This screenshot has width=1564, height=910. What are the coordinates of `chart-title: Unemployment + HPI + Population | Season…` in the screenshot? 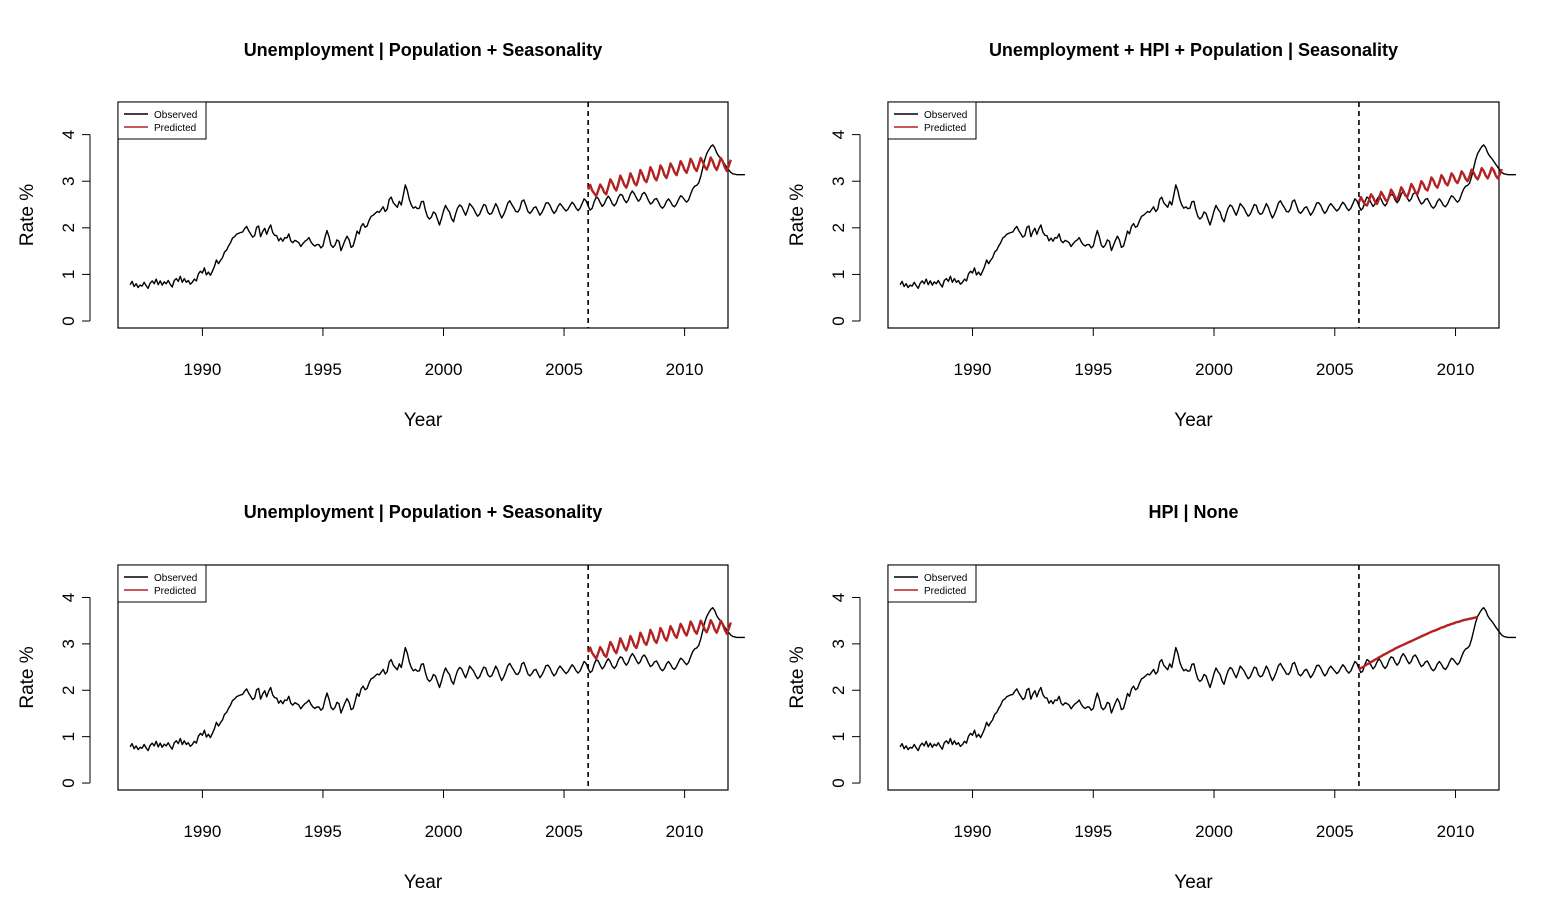 It's located at (1193, 50).